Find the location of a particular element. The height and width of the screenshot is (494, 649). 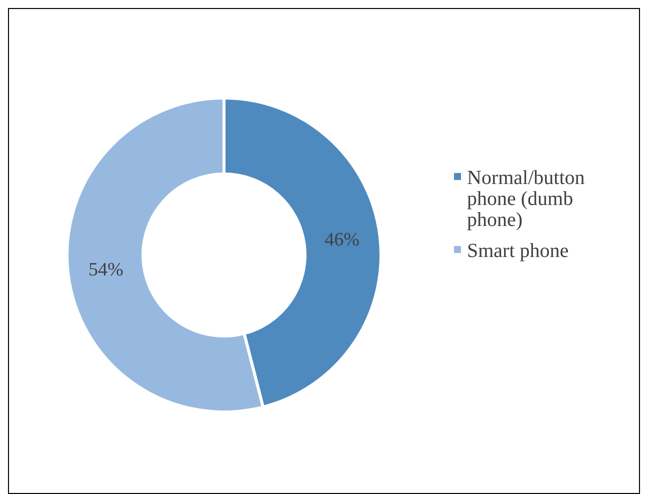

data-label: 46% is located at coordinates (342, 240).